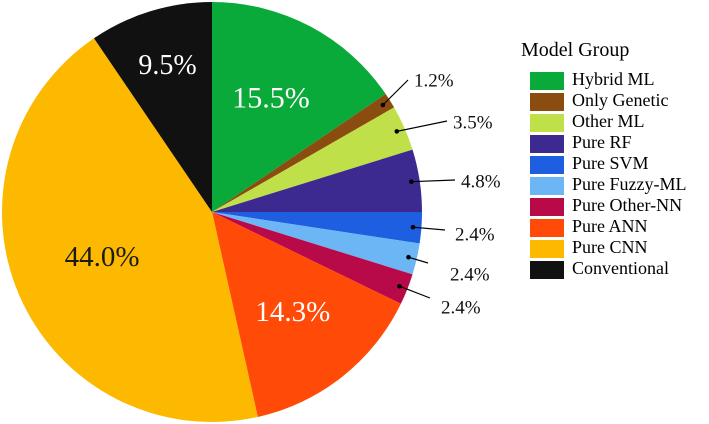  I want to click on pie-slice-pure-svm, so click(317, 228).